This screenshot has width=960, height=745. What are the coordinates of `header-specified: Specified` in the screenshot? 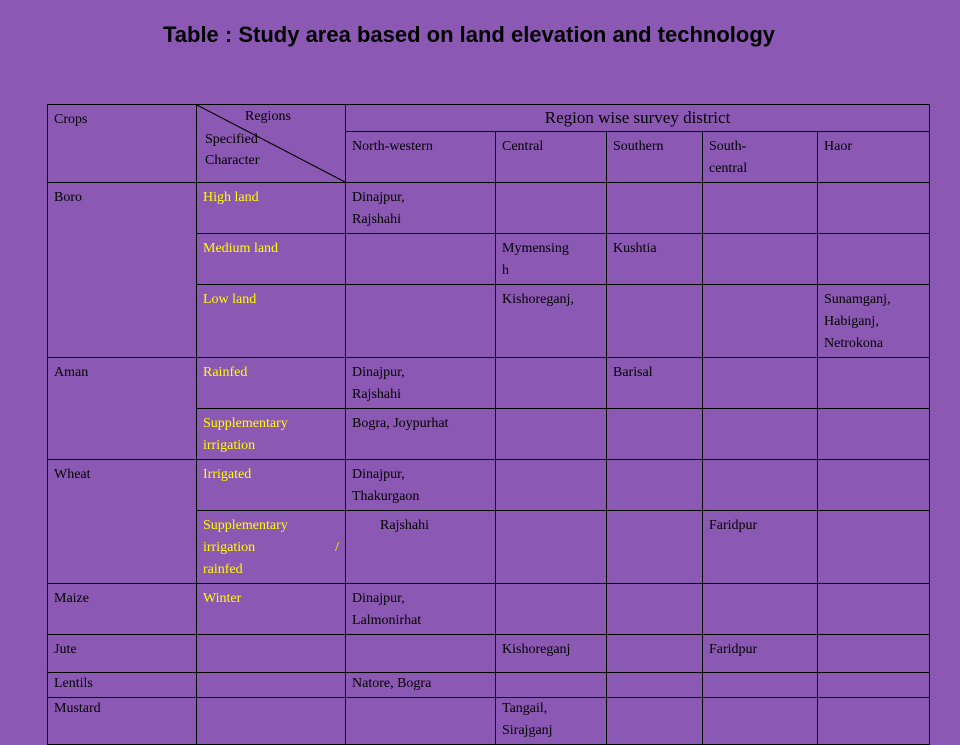 It's located at (231, 139).